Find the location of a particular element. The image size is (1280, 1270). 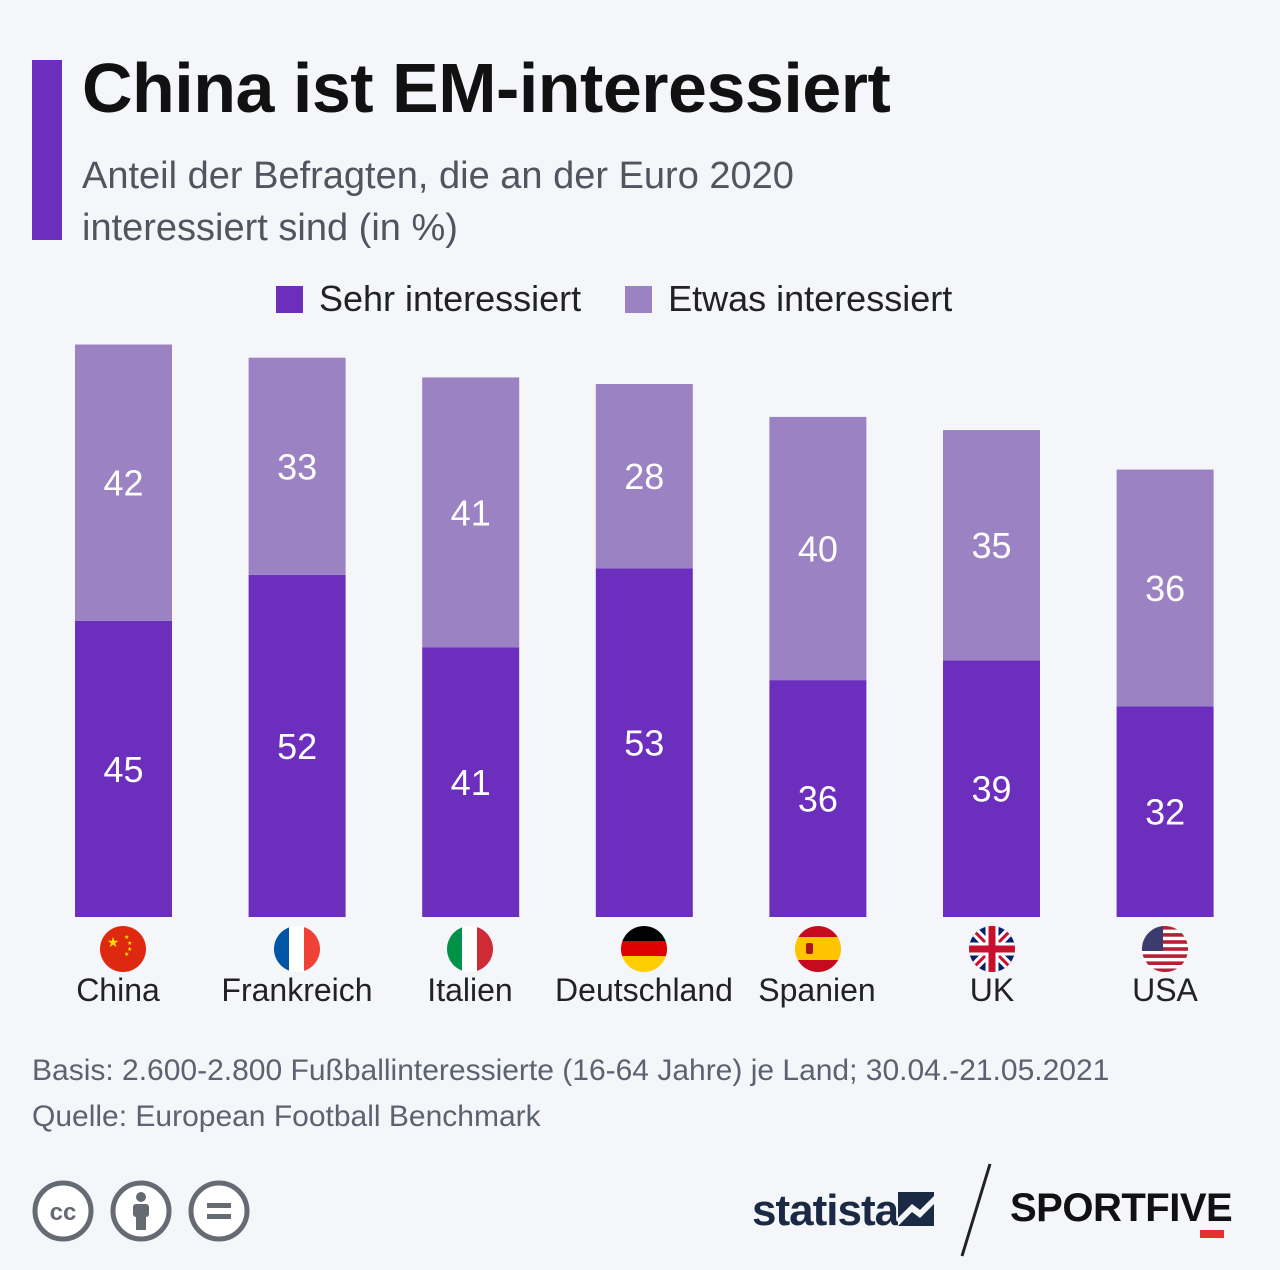

bar-uk-sehr is located at coordinates (991, 788).